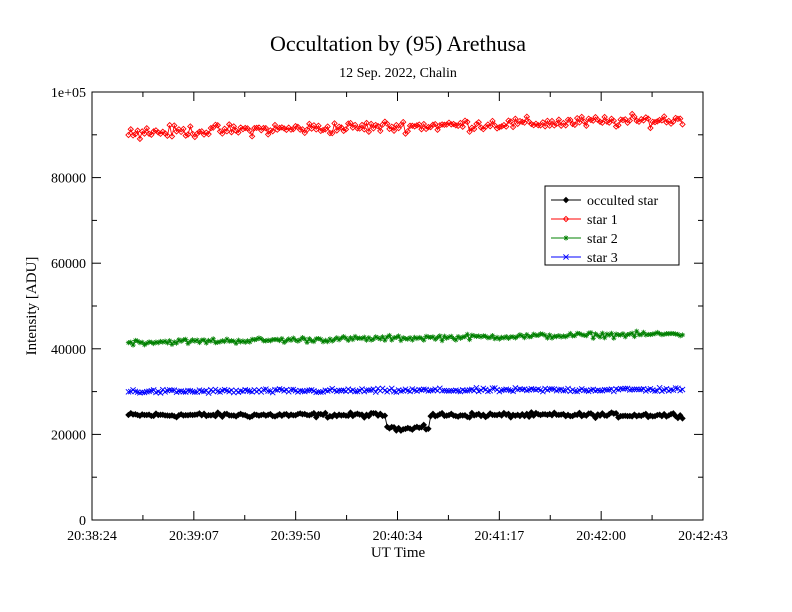 This screenshot has width=792, height=612. What do you see at coordinates (68, 350) in the screenshot?
I see `y-tick-label: 40000` at bounding box center [68, 350].